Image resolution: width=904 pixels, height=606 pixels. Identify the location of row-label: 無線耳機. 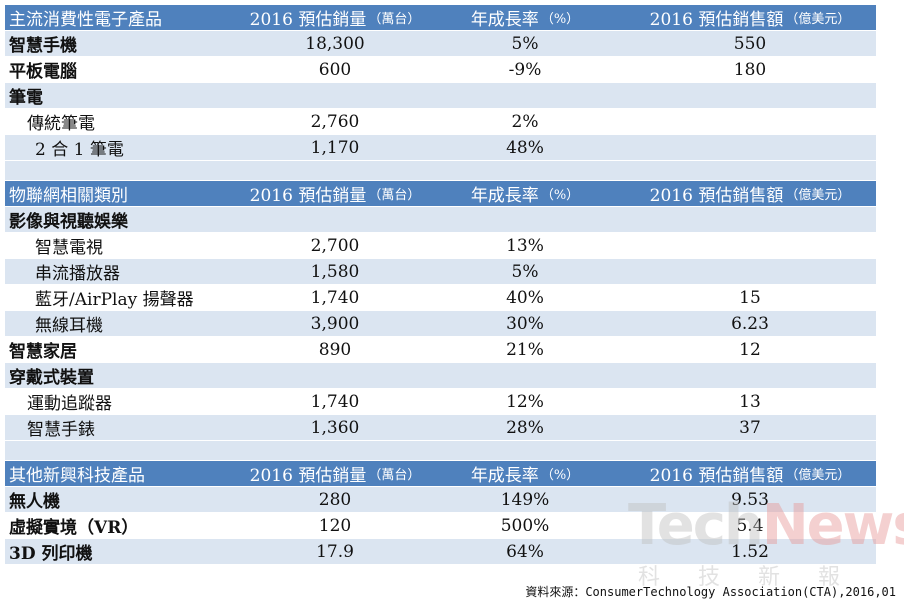
(69, 326).